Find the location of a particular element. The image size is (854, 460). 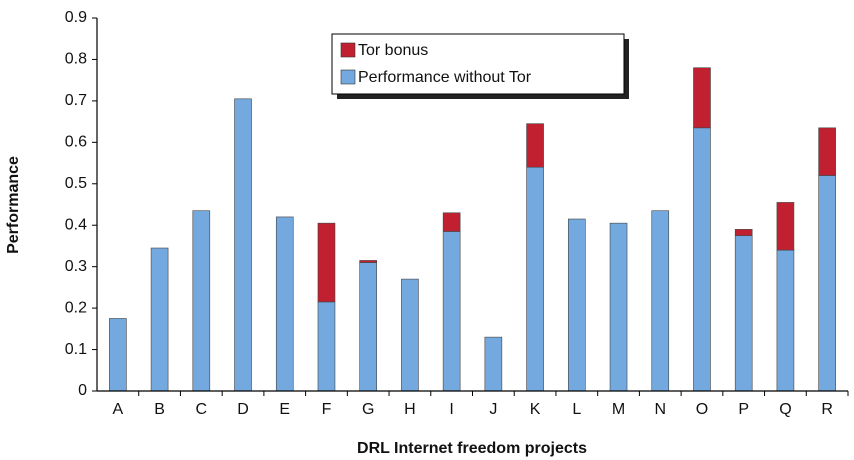

x-tick-label: E is located at coordinates (284, 409).